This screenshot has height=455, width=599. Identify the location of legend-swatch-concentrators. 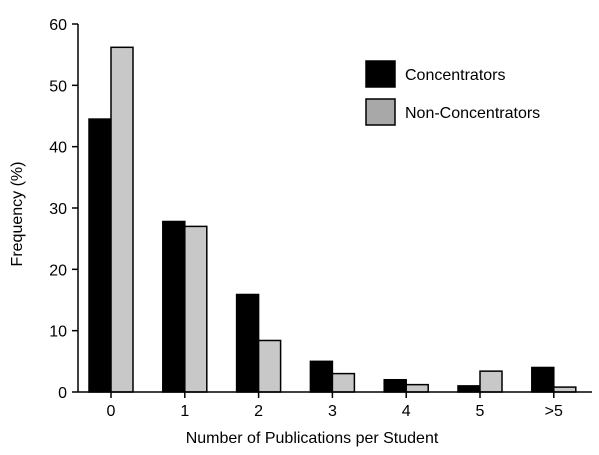
(380, 74).